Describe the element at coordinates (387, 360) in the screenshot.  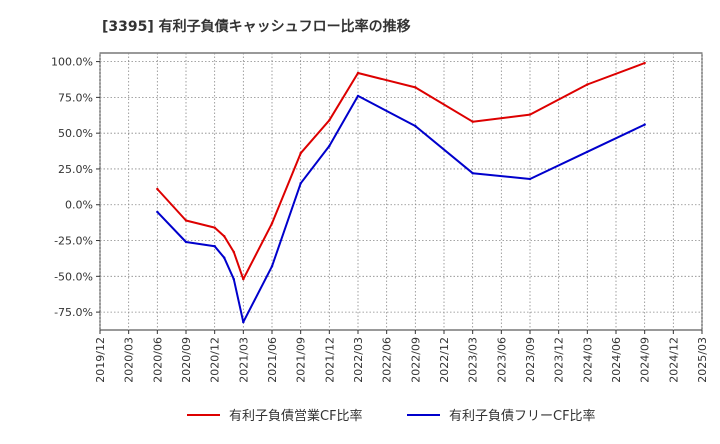
I see `x-tick-label: 2022/06` at that location.